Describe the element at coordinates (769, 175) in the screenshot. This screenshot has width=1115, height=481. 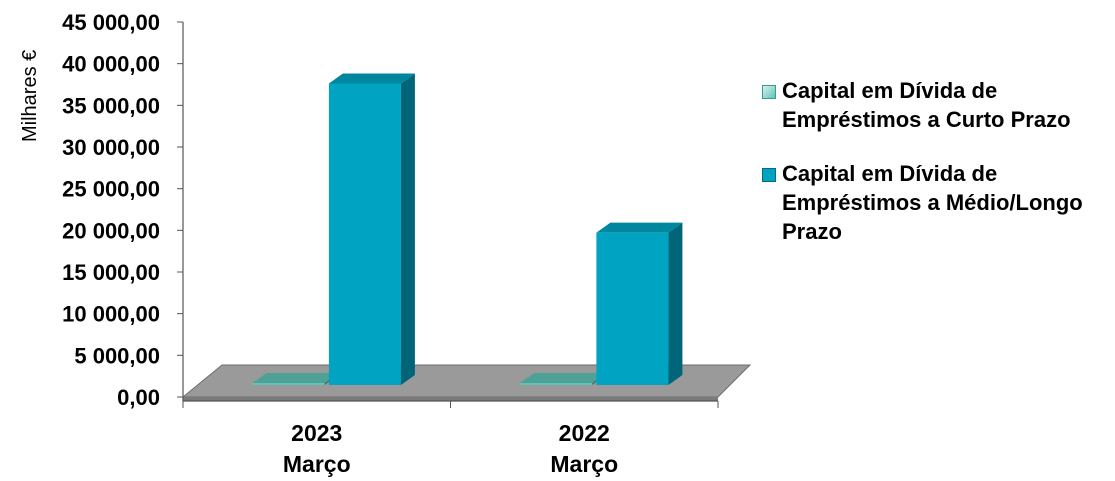
I see `legend-swatch-long-term` at that location.